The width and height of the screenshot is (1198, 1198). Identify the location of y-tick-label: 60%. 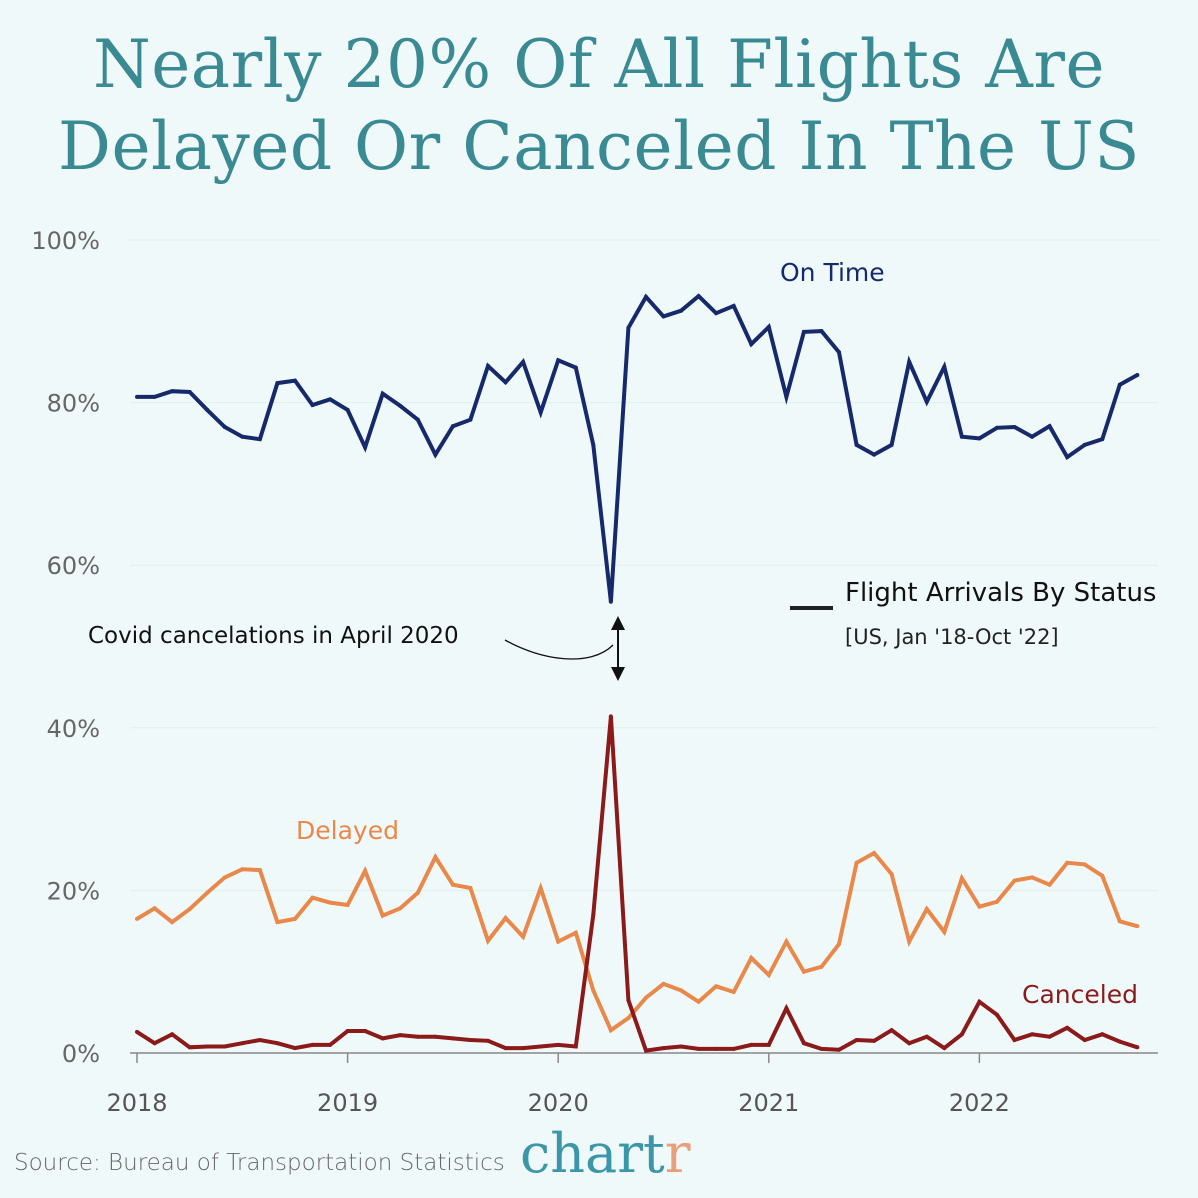
(73, 566).